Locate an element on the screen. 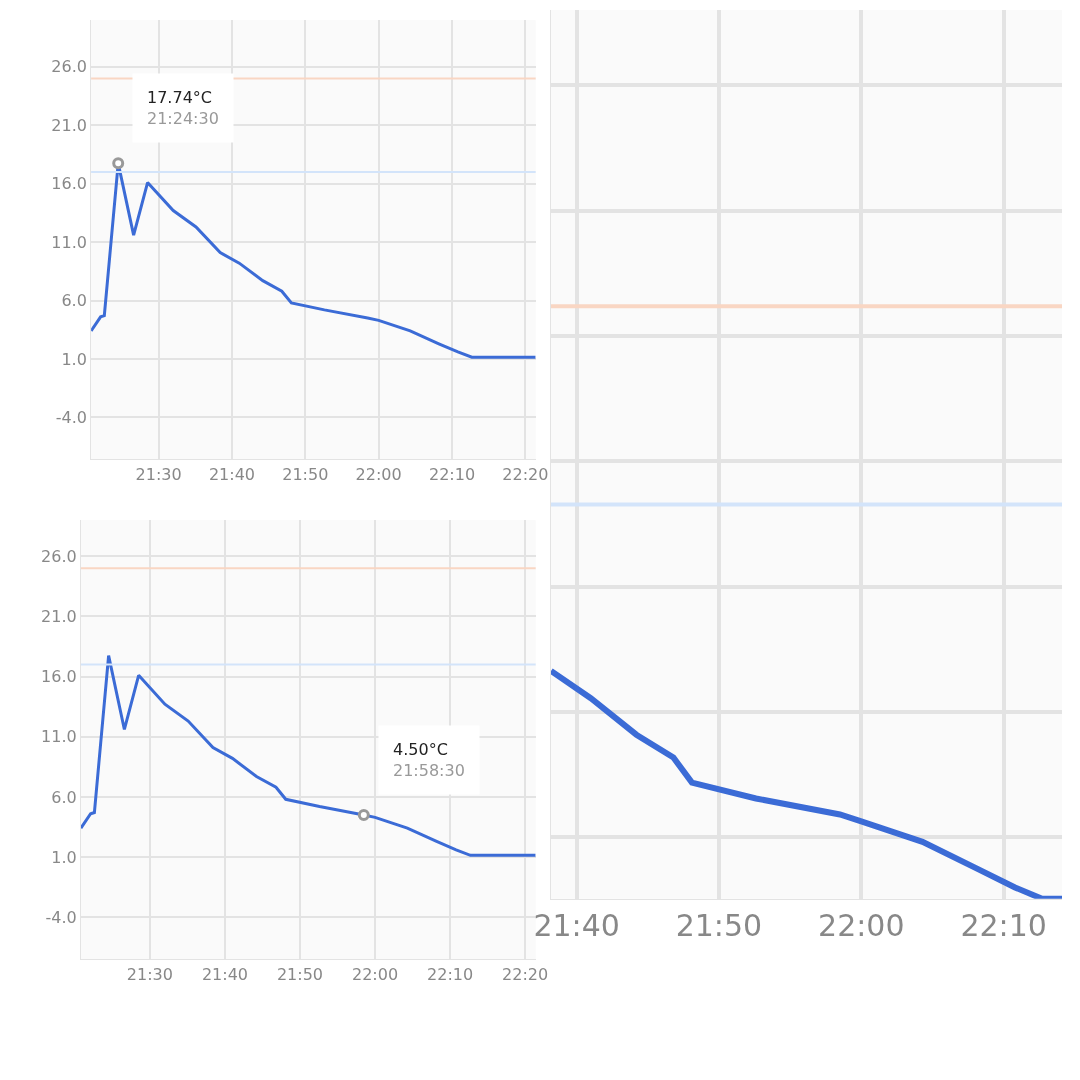 This screenshot has width=1080, height=1080. annotation: 4.50°C 21:58:30 is located at coordinates (429, 760).